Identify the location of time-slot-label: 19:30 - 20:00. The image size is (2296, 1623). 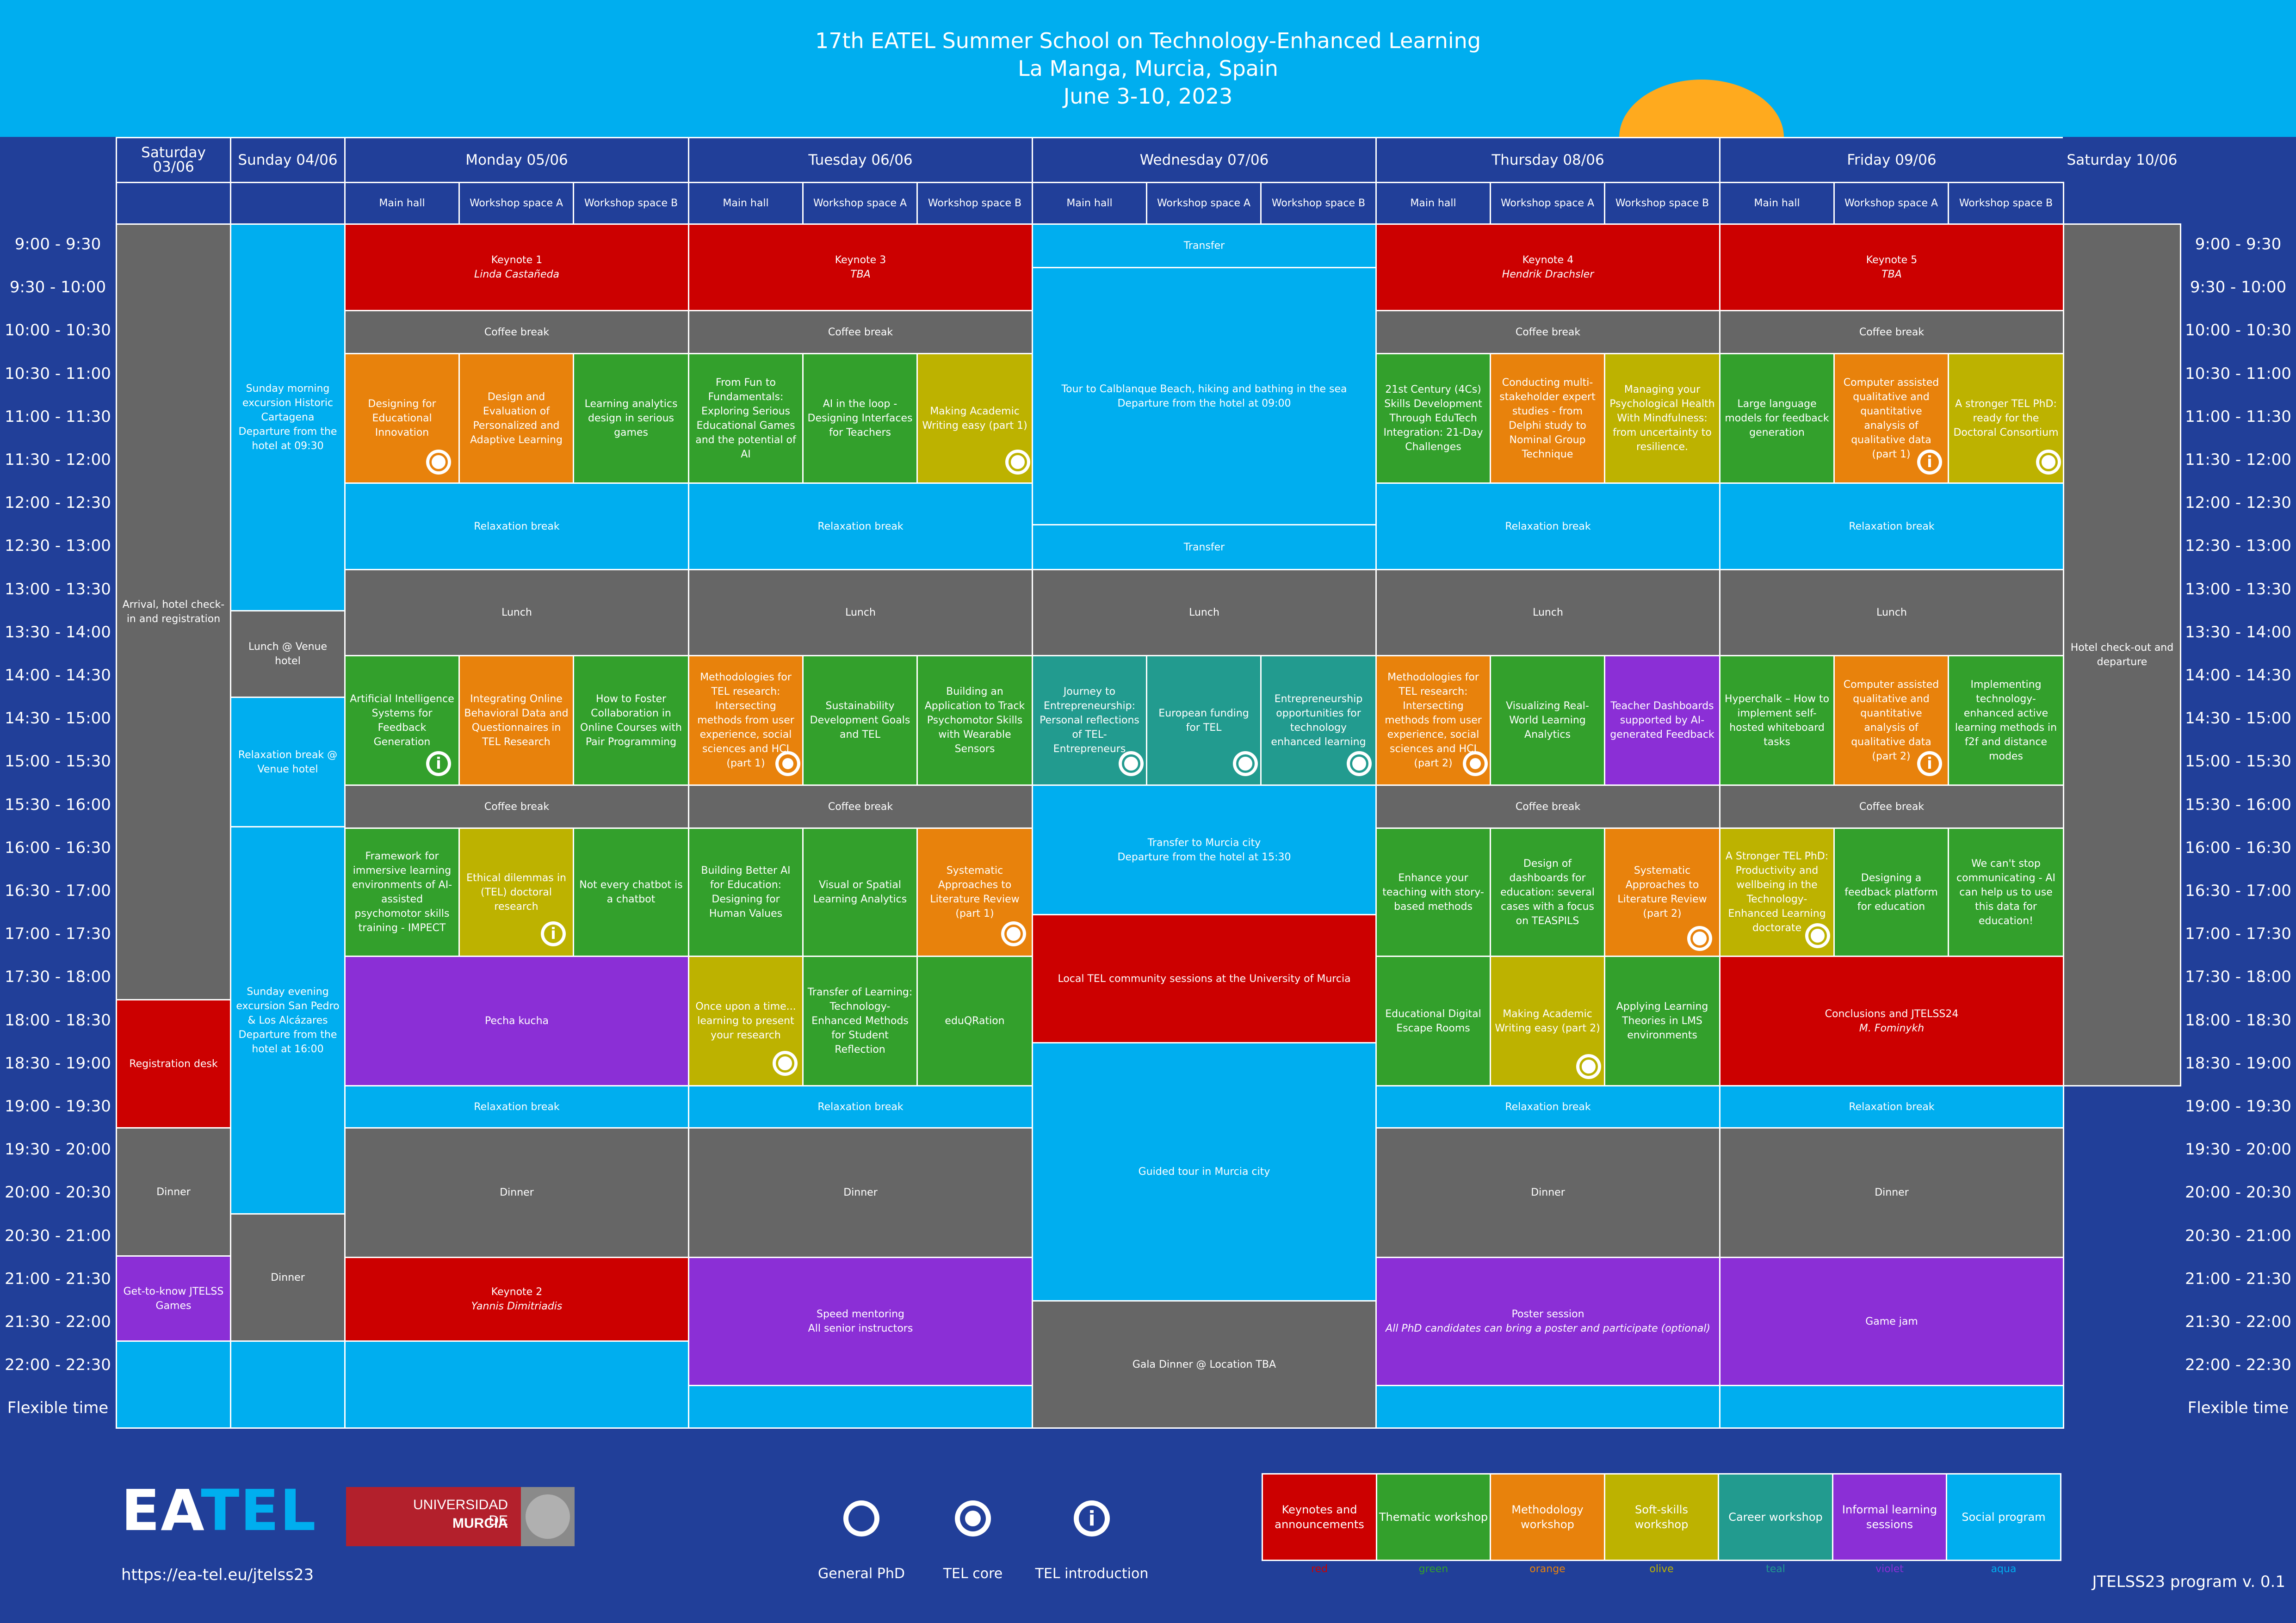
(2238, 1149).